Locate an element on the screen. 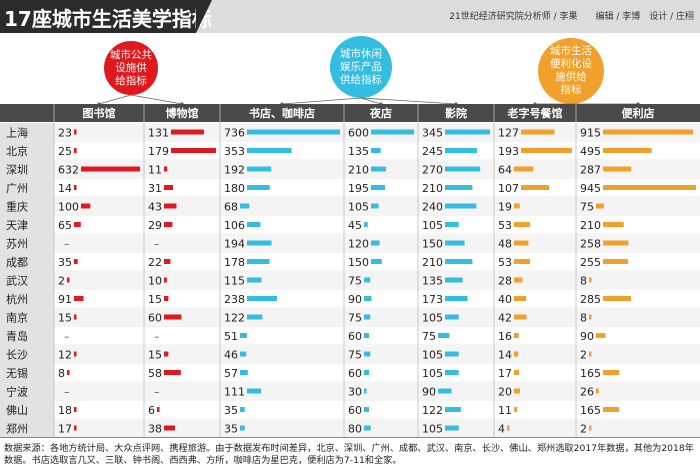 The image size is (700, 472). data-label: 345 is located at coordinates (432, 133).